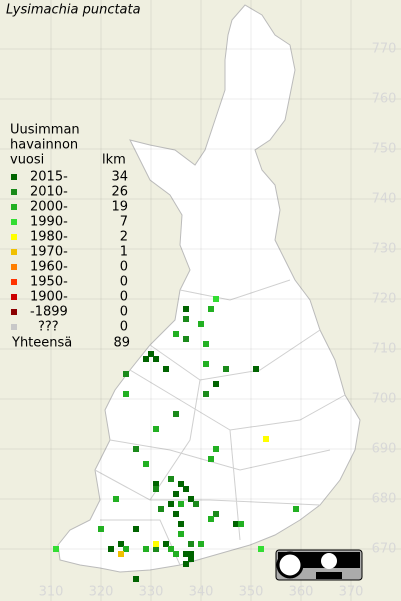 This screenshot has width=401, height=601. What do you see at coordinates (73, 10) in the screenshot?
I see `map-title: Lysimachia punctata` at bounding box center [73, 10].